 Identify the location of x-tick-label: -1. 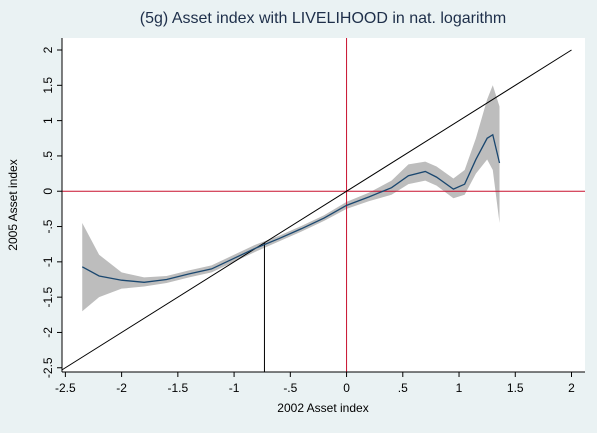
(234, 388).